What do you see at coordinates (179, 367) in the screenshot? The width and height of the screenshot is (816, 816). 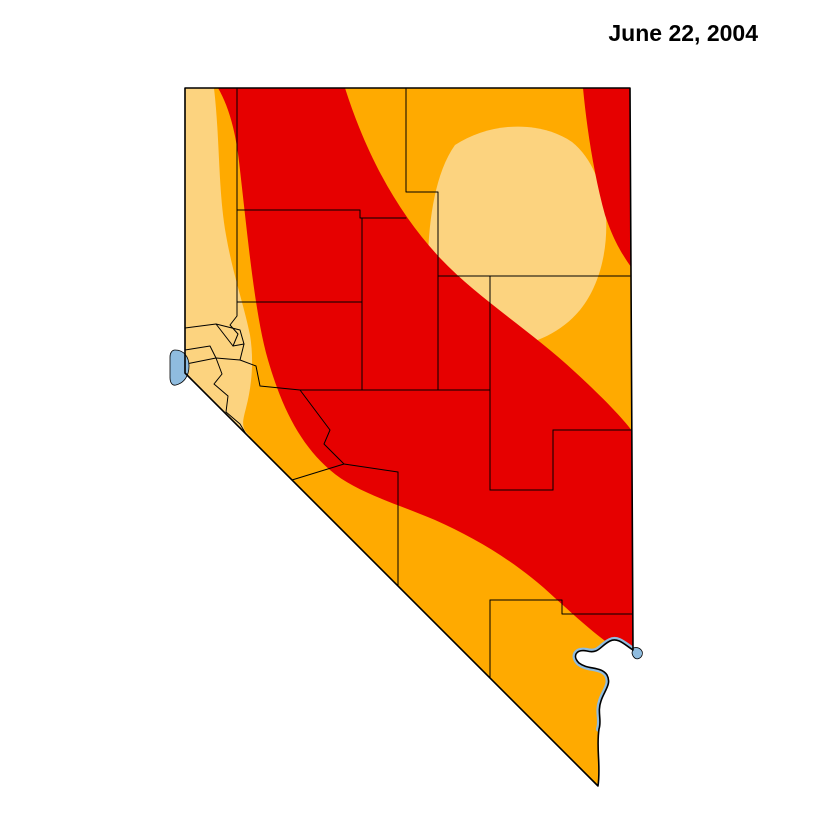 I see `lake-tahoe` at bounding box center [179, 367].